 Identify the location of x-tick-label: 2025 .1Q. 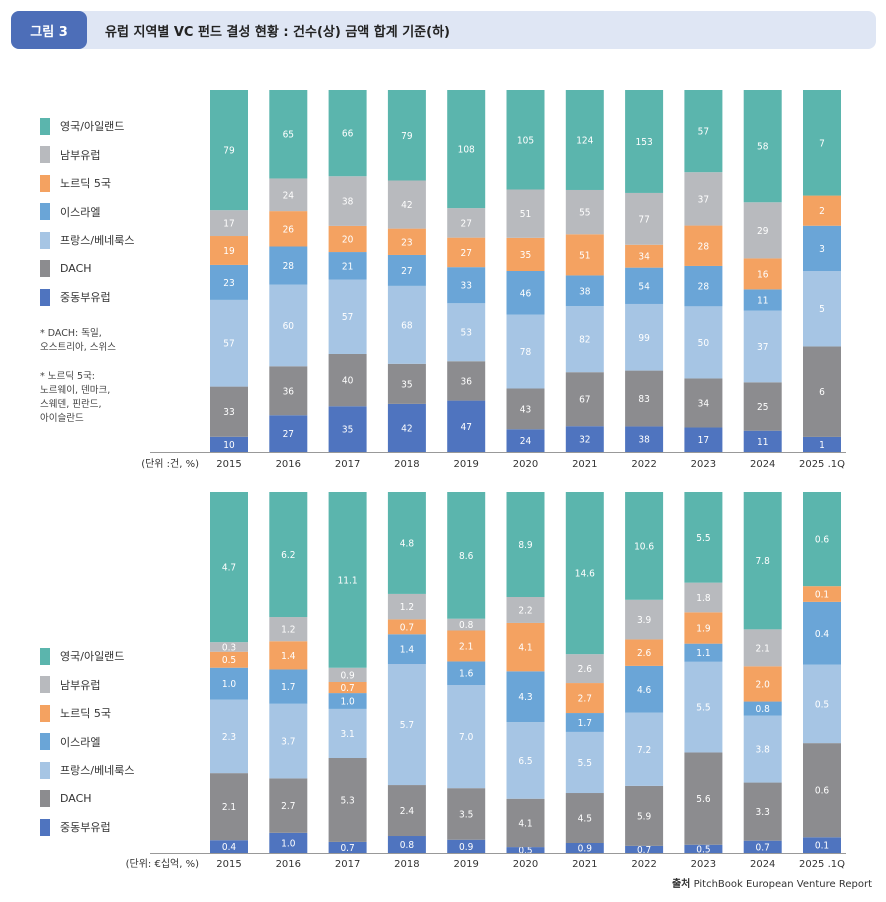
(822, 464).